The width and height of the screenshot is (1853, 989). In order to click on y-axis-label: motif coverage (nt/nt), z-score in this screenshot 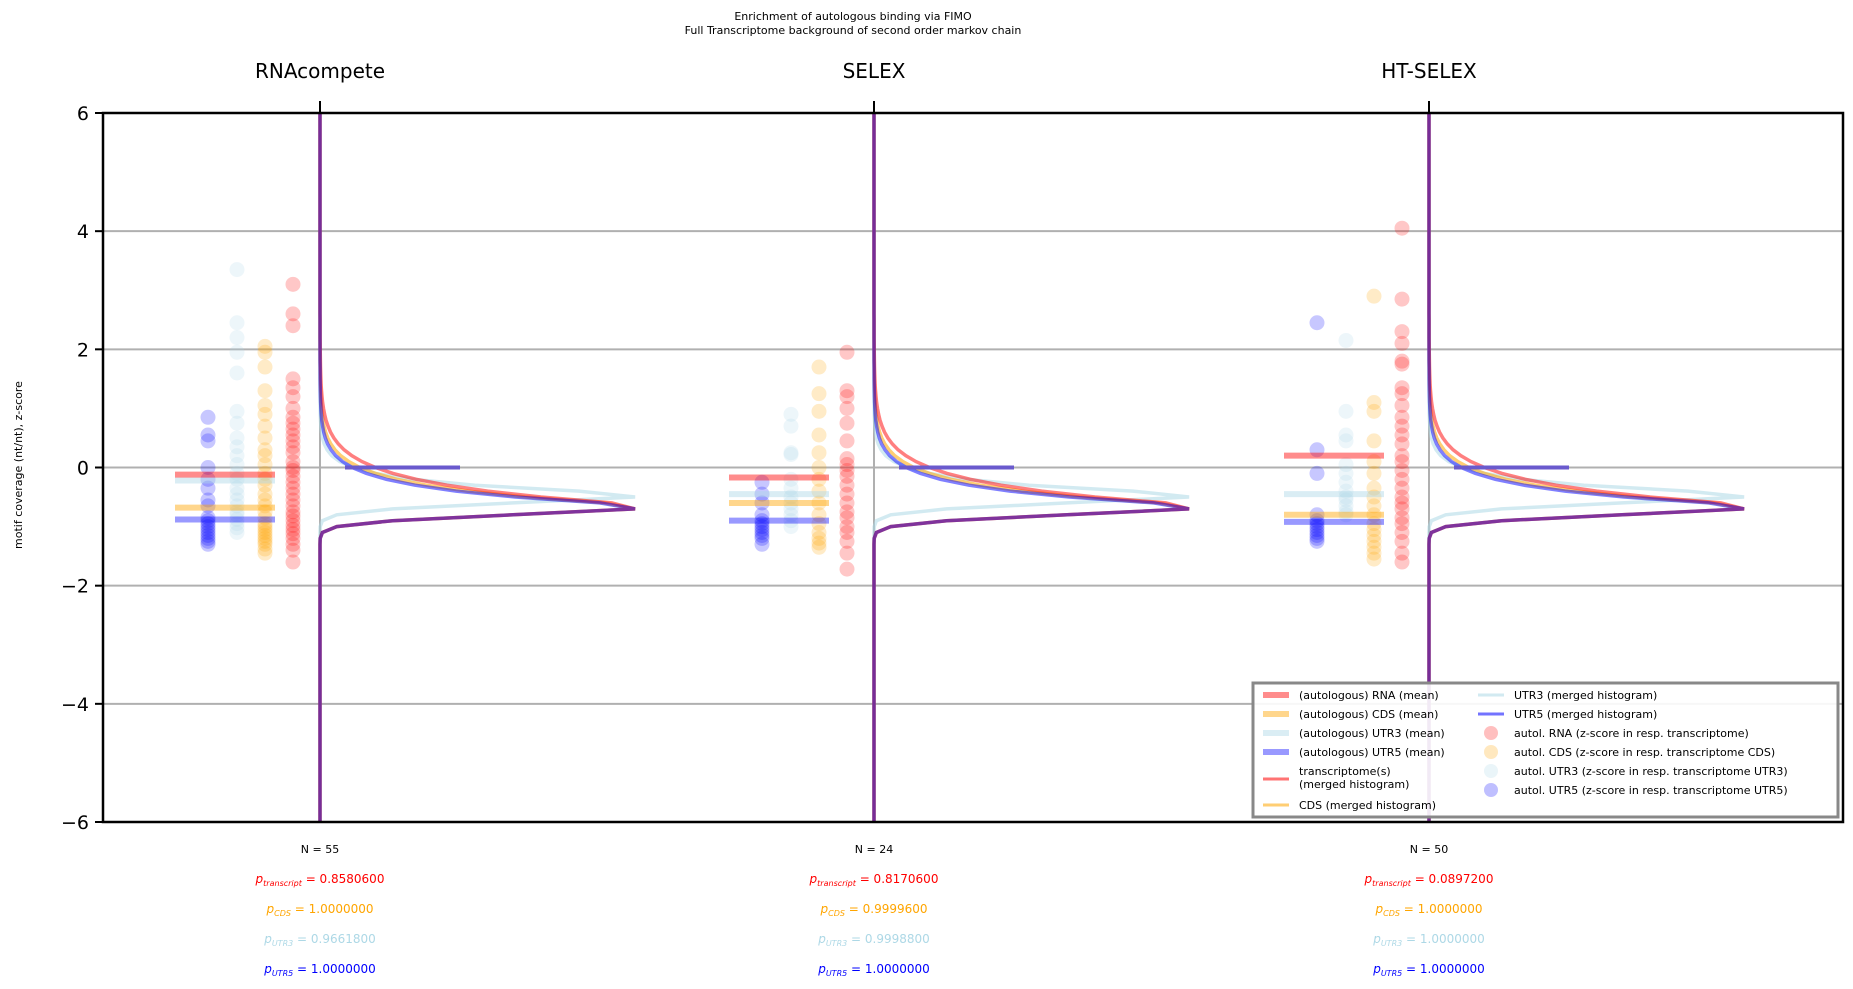, I will do `click(18, 465)`.